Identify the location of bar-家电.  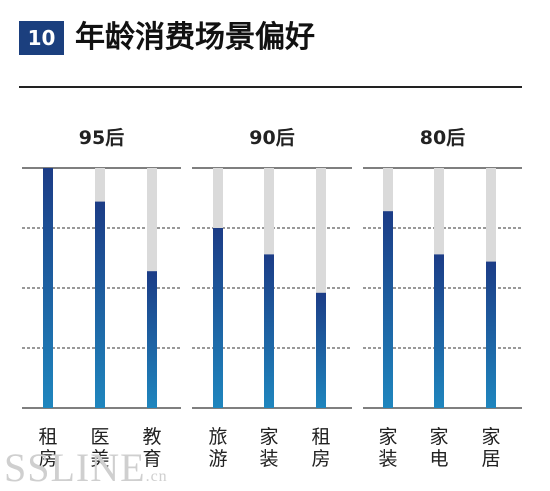
(439, 331).